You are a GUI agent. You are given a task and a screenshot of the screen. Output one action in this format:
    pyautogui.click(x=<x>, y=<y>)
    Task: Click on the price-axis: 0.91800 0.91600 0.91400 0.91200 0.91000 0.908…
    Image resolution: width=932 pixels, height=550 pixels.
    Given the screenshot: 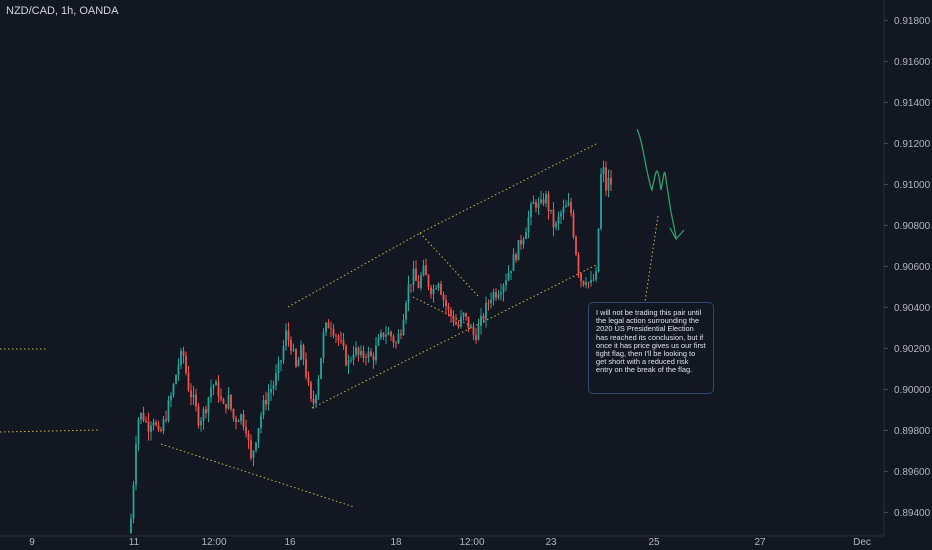 What is the action you would take?
    pyautogui.click(x=907, y=268)
    